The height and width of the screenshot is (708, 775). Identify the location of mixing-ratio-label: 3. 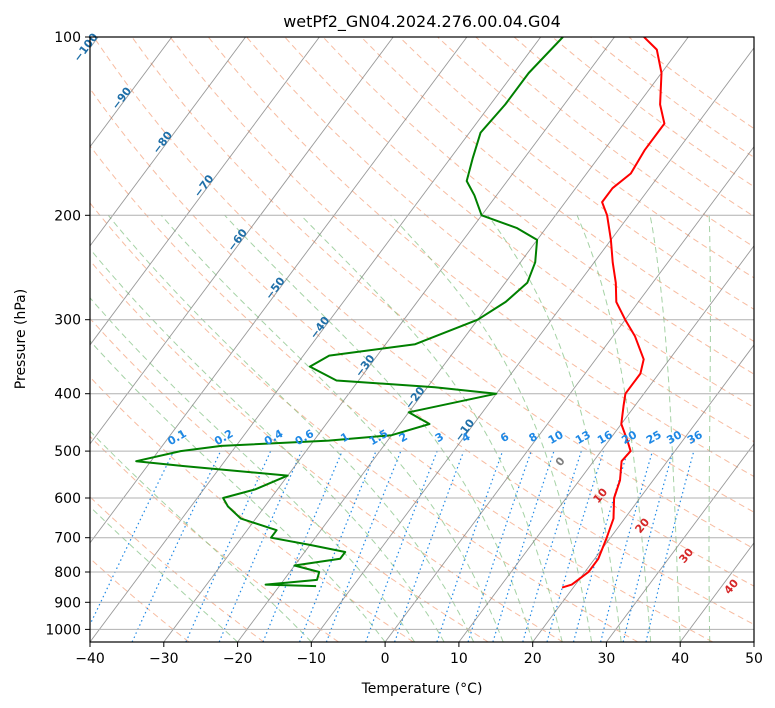
(439, 437).